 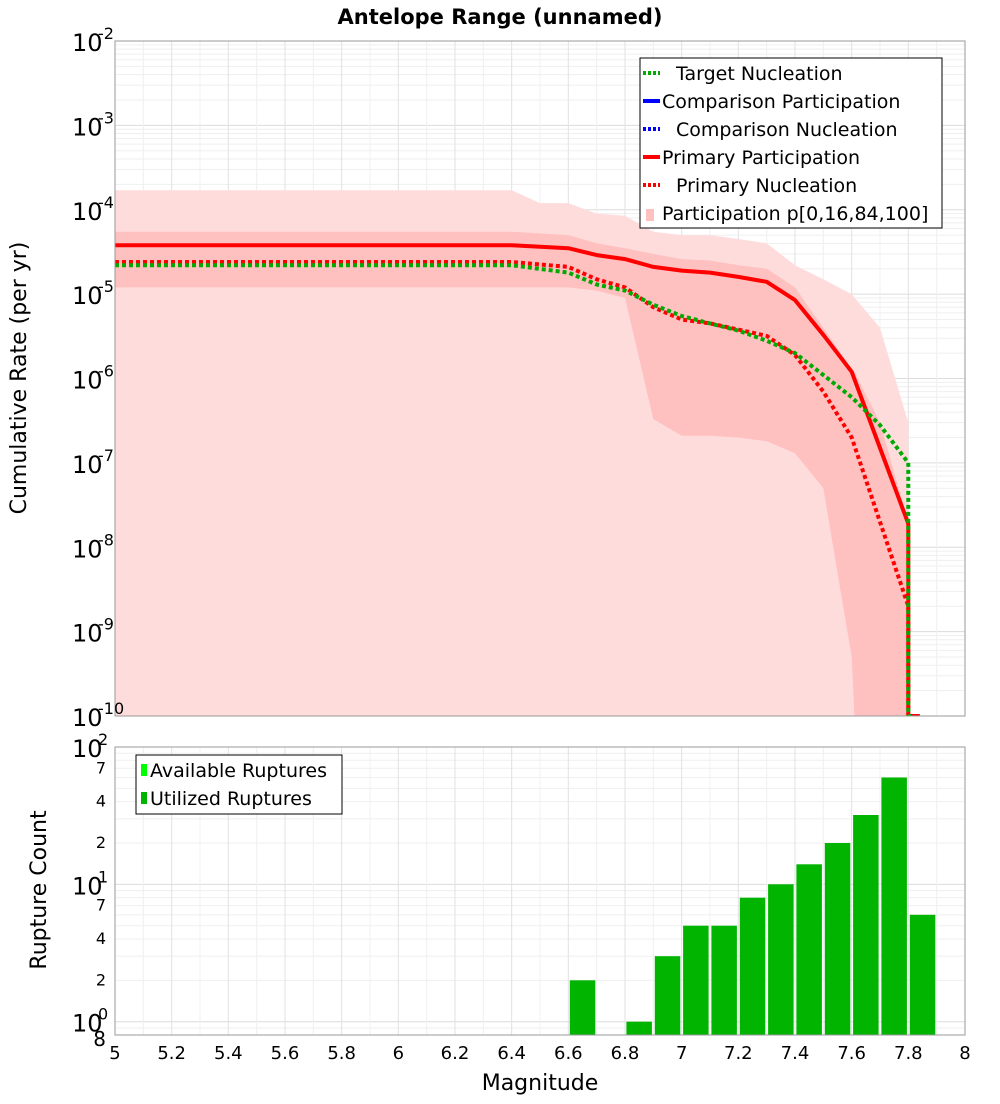 I want to click on y-tick-label: 10⁰, so click(x=90, y=1021).